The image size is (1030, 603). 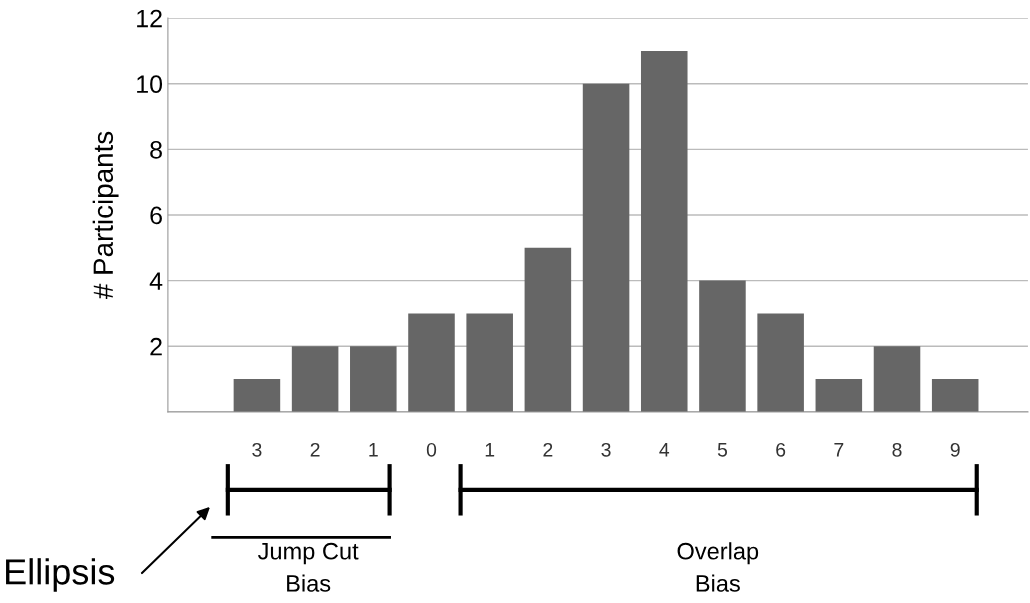 I want to click on y-tick-label: 8, so click(x=156, y=149).